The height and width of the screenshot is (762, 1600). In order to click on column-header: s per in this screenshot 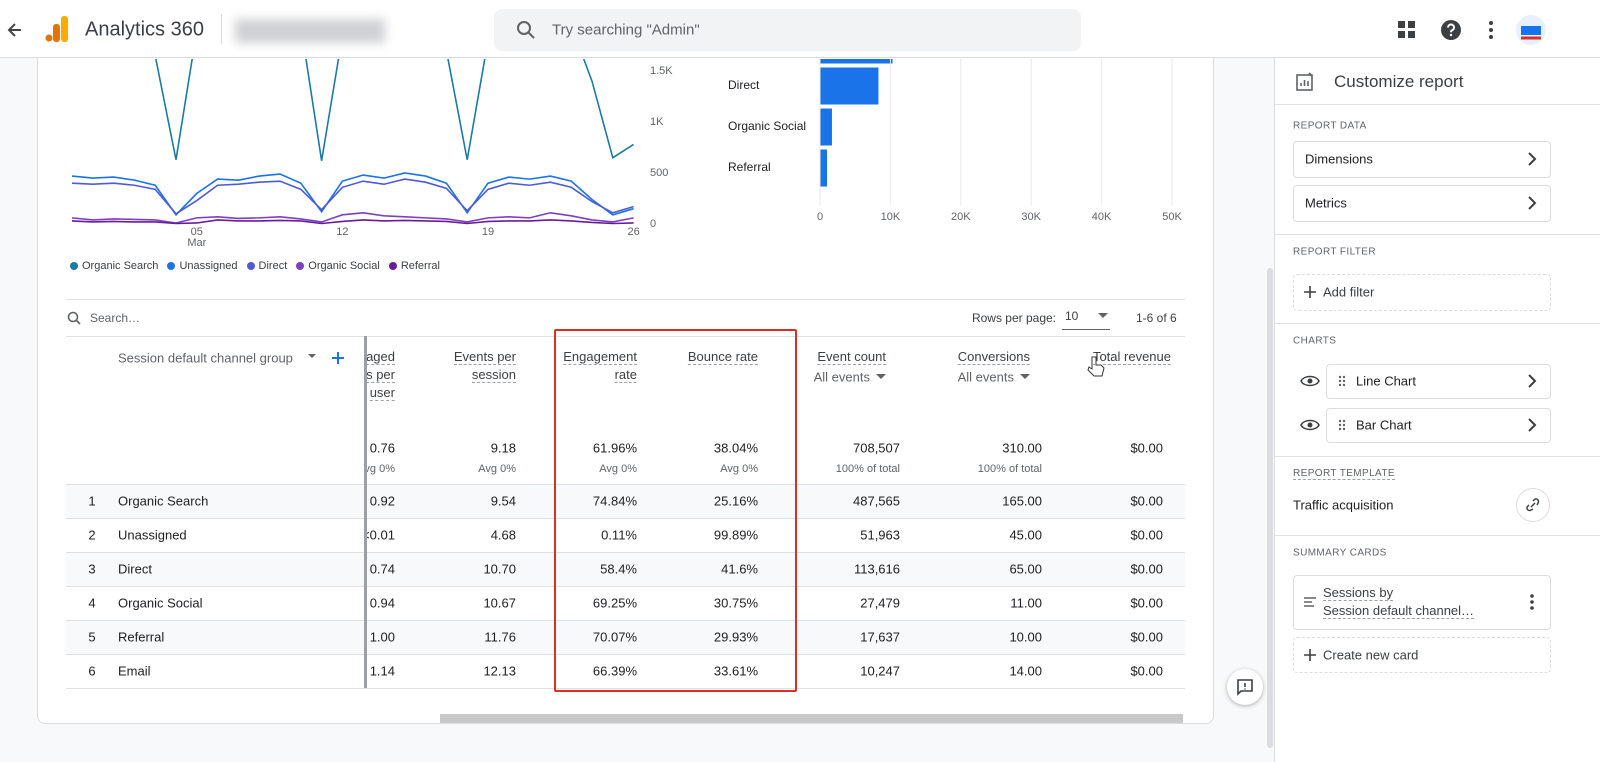, I will do `click(381, 375)`.